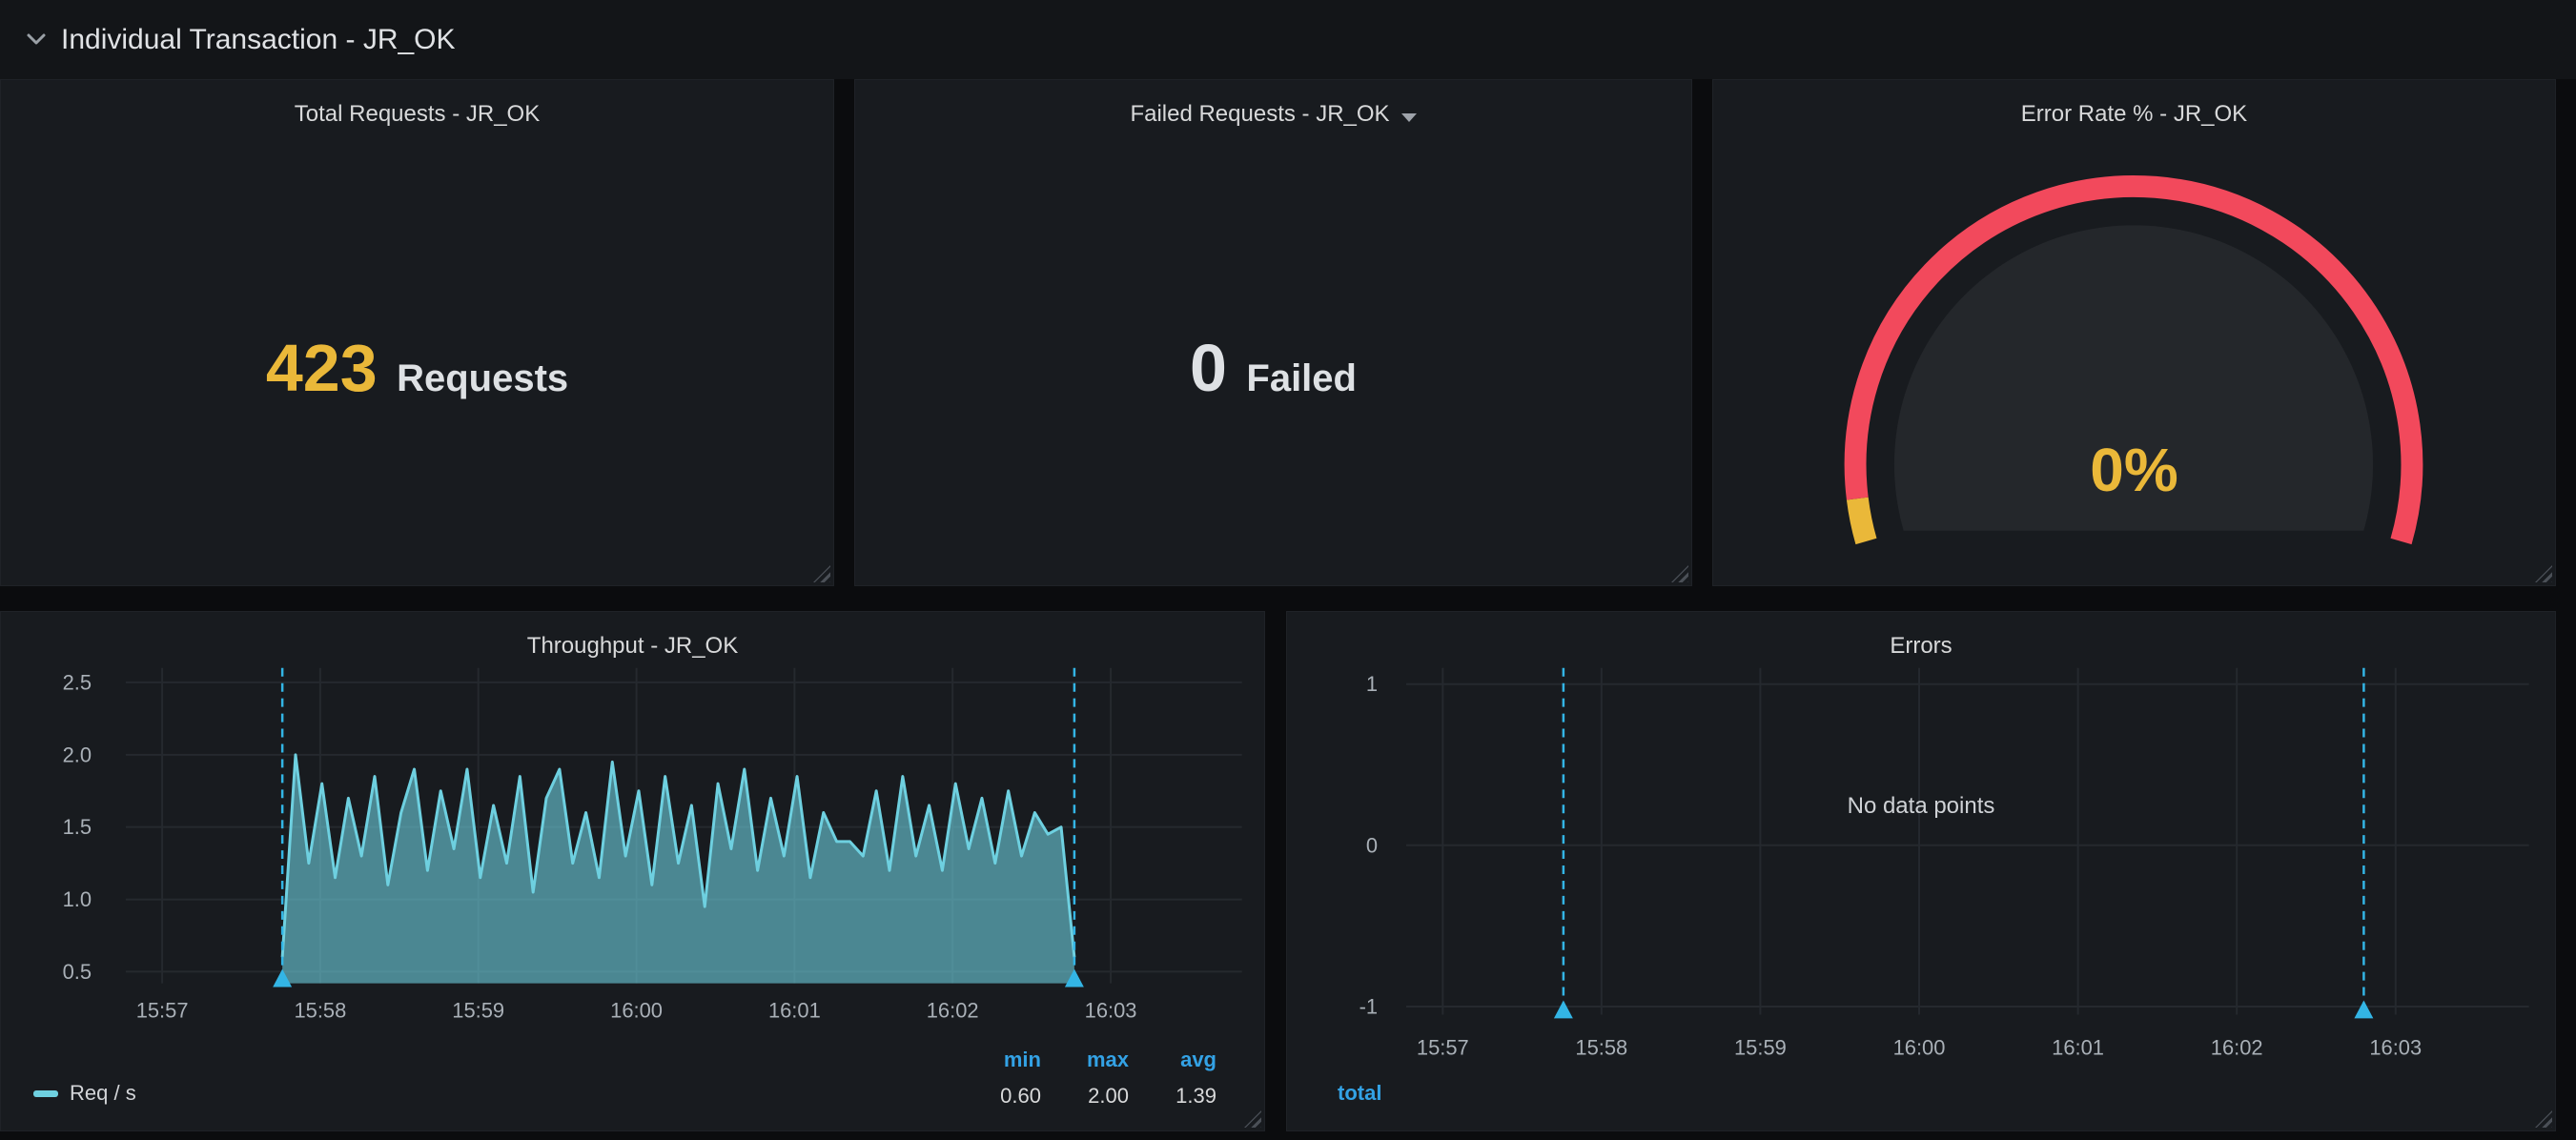 This screenshot has height=1140, width=2576. What do you see at coordinates (1369, 1006) in the screenshot?
I see `y-tick-label: -1` at bounding box center [1369, 1006].